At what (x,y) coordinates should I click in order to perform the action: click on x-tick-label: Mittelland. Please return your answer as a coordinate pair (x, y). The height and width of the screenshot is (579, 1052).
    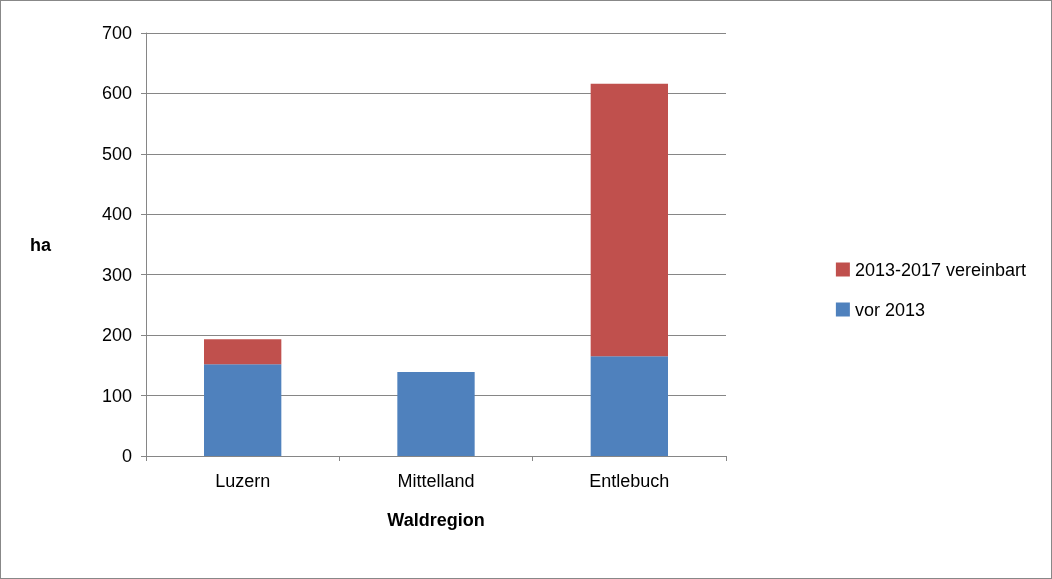
    Looking at the image, I should click on (436, 481).